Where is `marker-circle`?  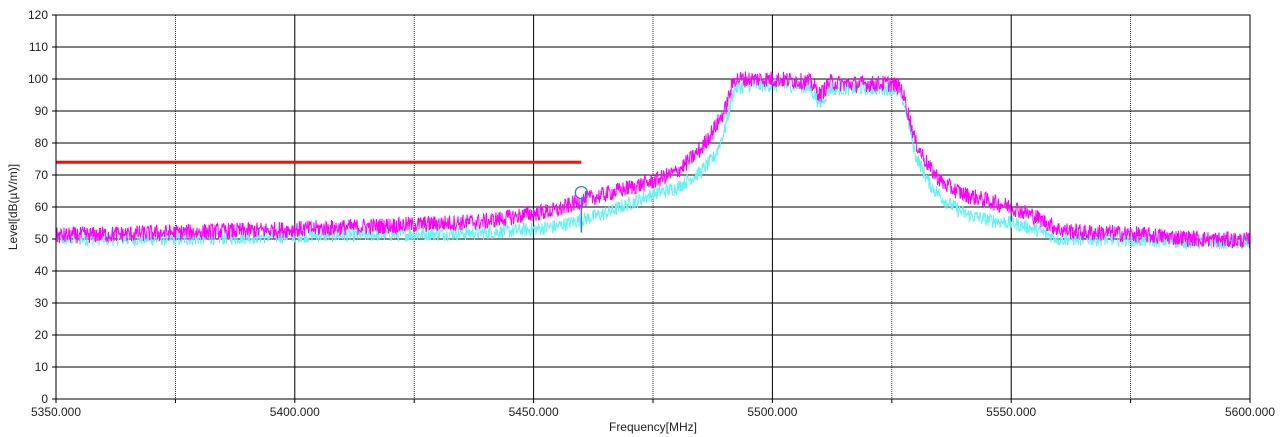
marker-circle is located at coordinates (581, 192).